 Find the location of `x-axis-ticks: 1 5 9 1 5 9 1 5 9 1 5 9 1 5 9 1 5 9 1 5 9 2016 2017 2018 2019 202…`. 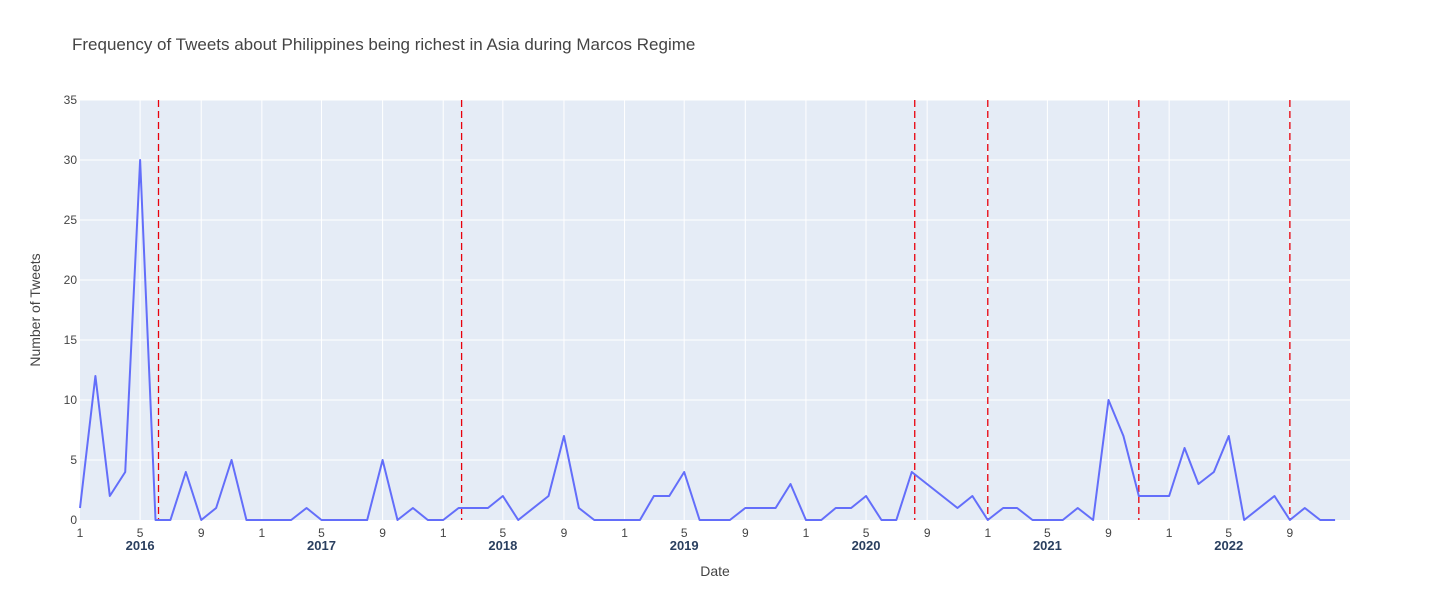

x-axis-ticks: 1 5 9 1 5 9 1 5 9 1 5 9 1 5 9 1 5 9 1 5 9 2016 2017 2018 2019 202… is located at coordinates (685, 539).